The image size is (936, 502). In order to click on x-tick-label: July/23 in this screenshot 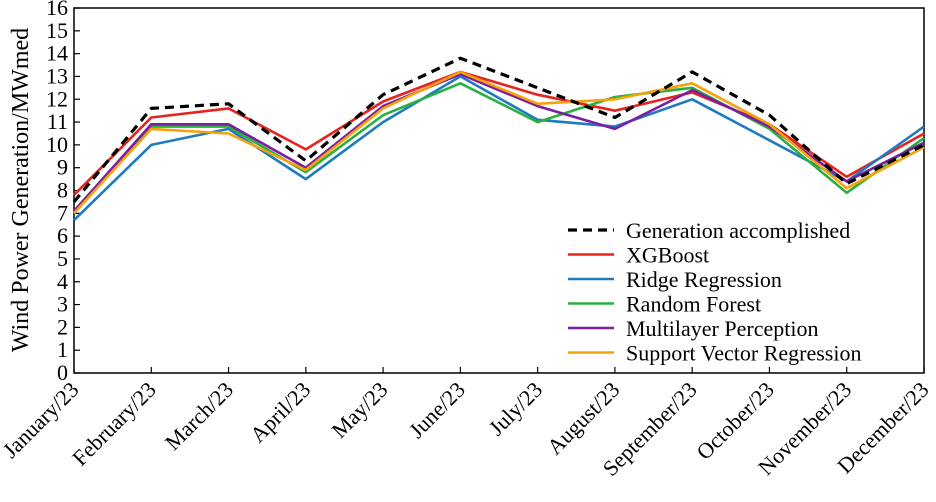, I will do `click(515, 408)`.